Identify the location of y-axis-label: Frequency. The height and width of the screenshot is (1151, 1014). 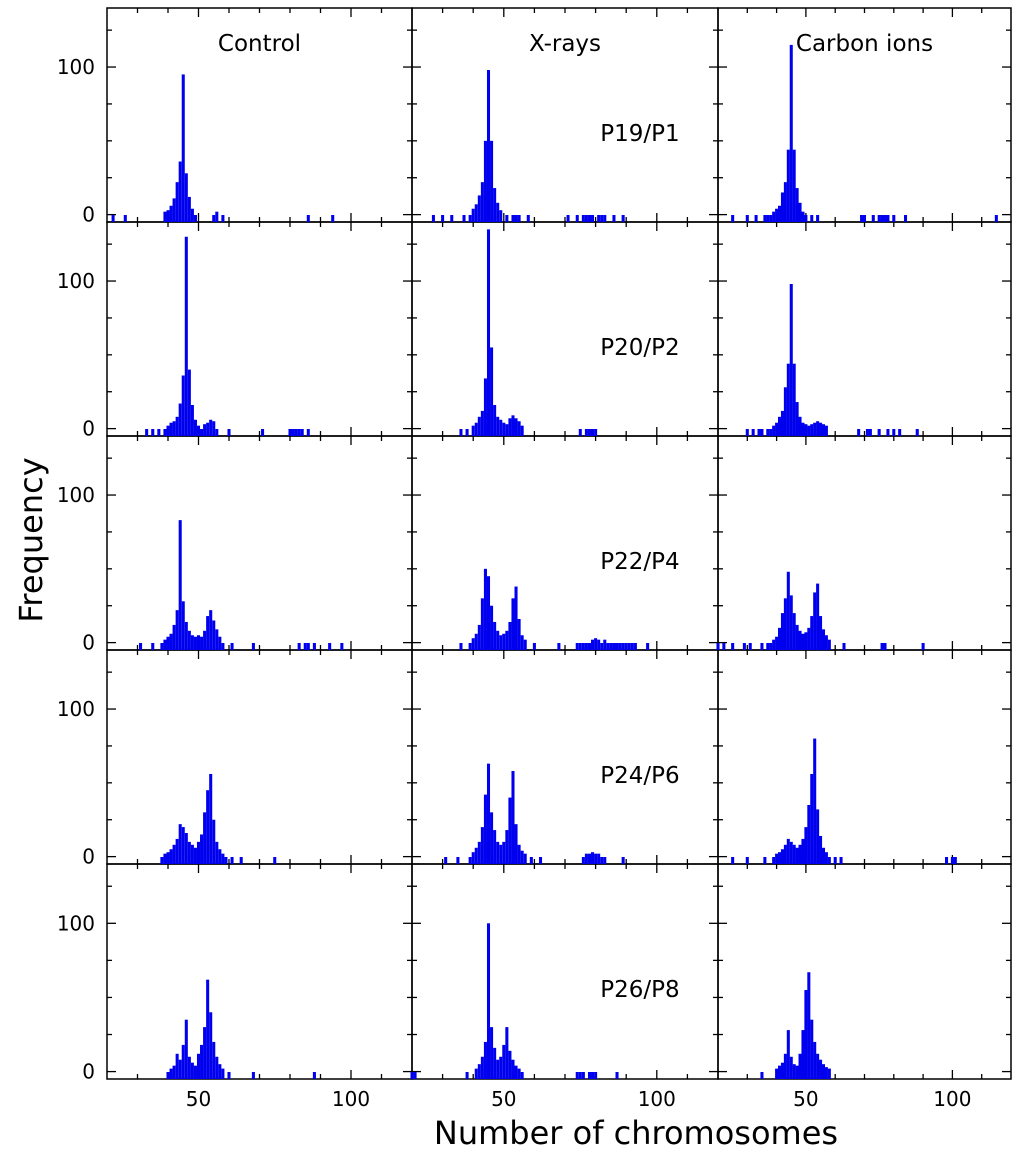
(31, 539).